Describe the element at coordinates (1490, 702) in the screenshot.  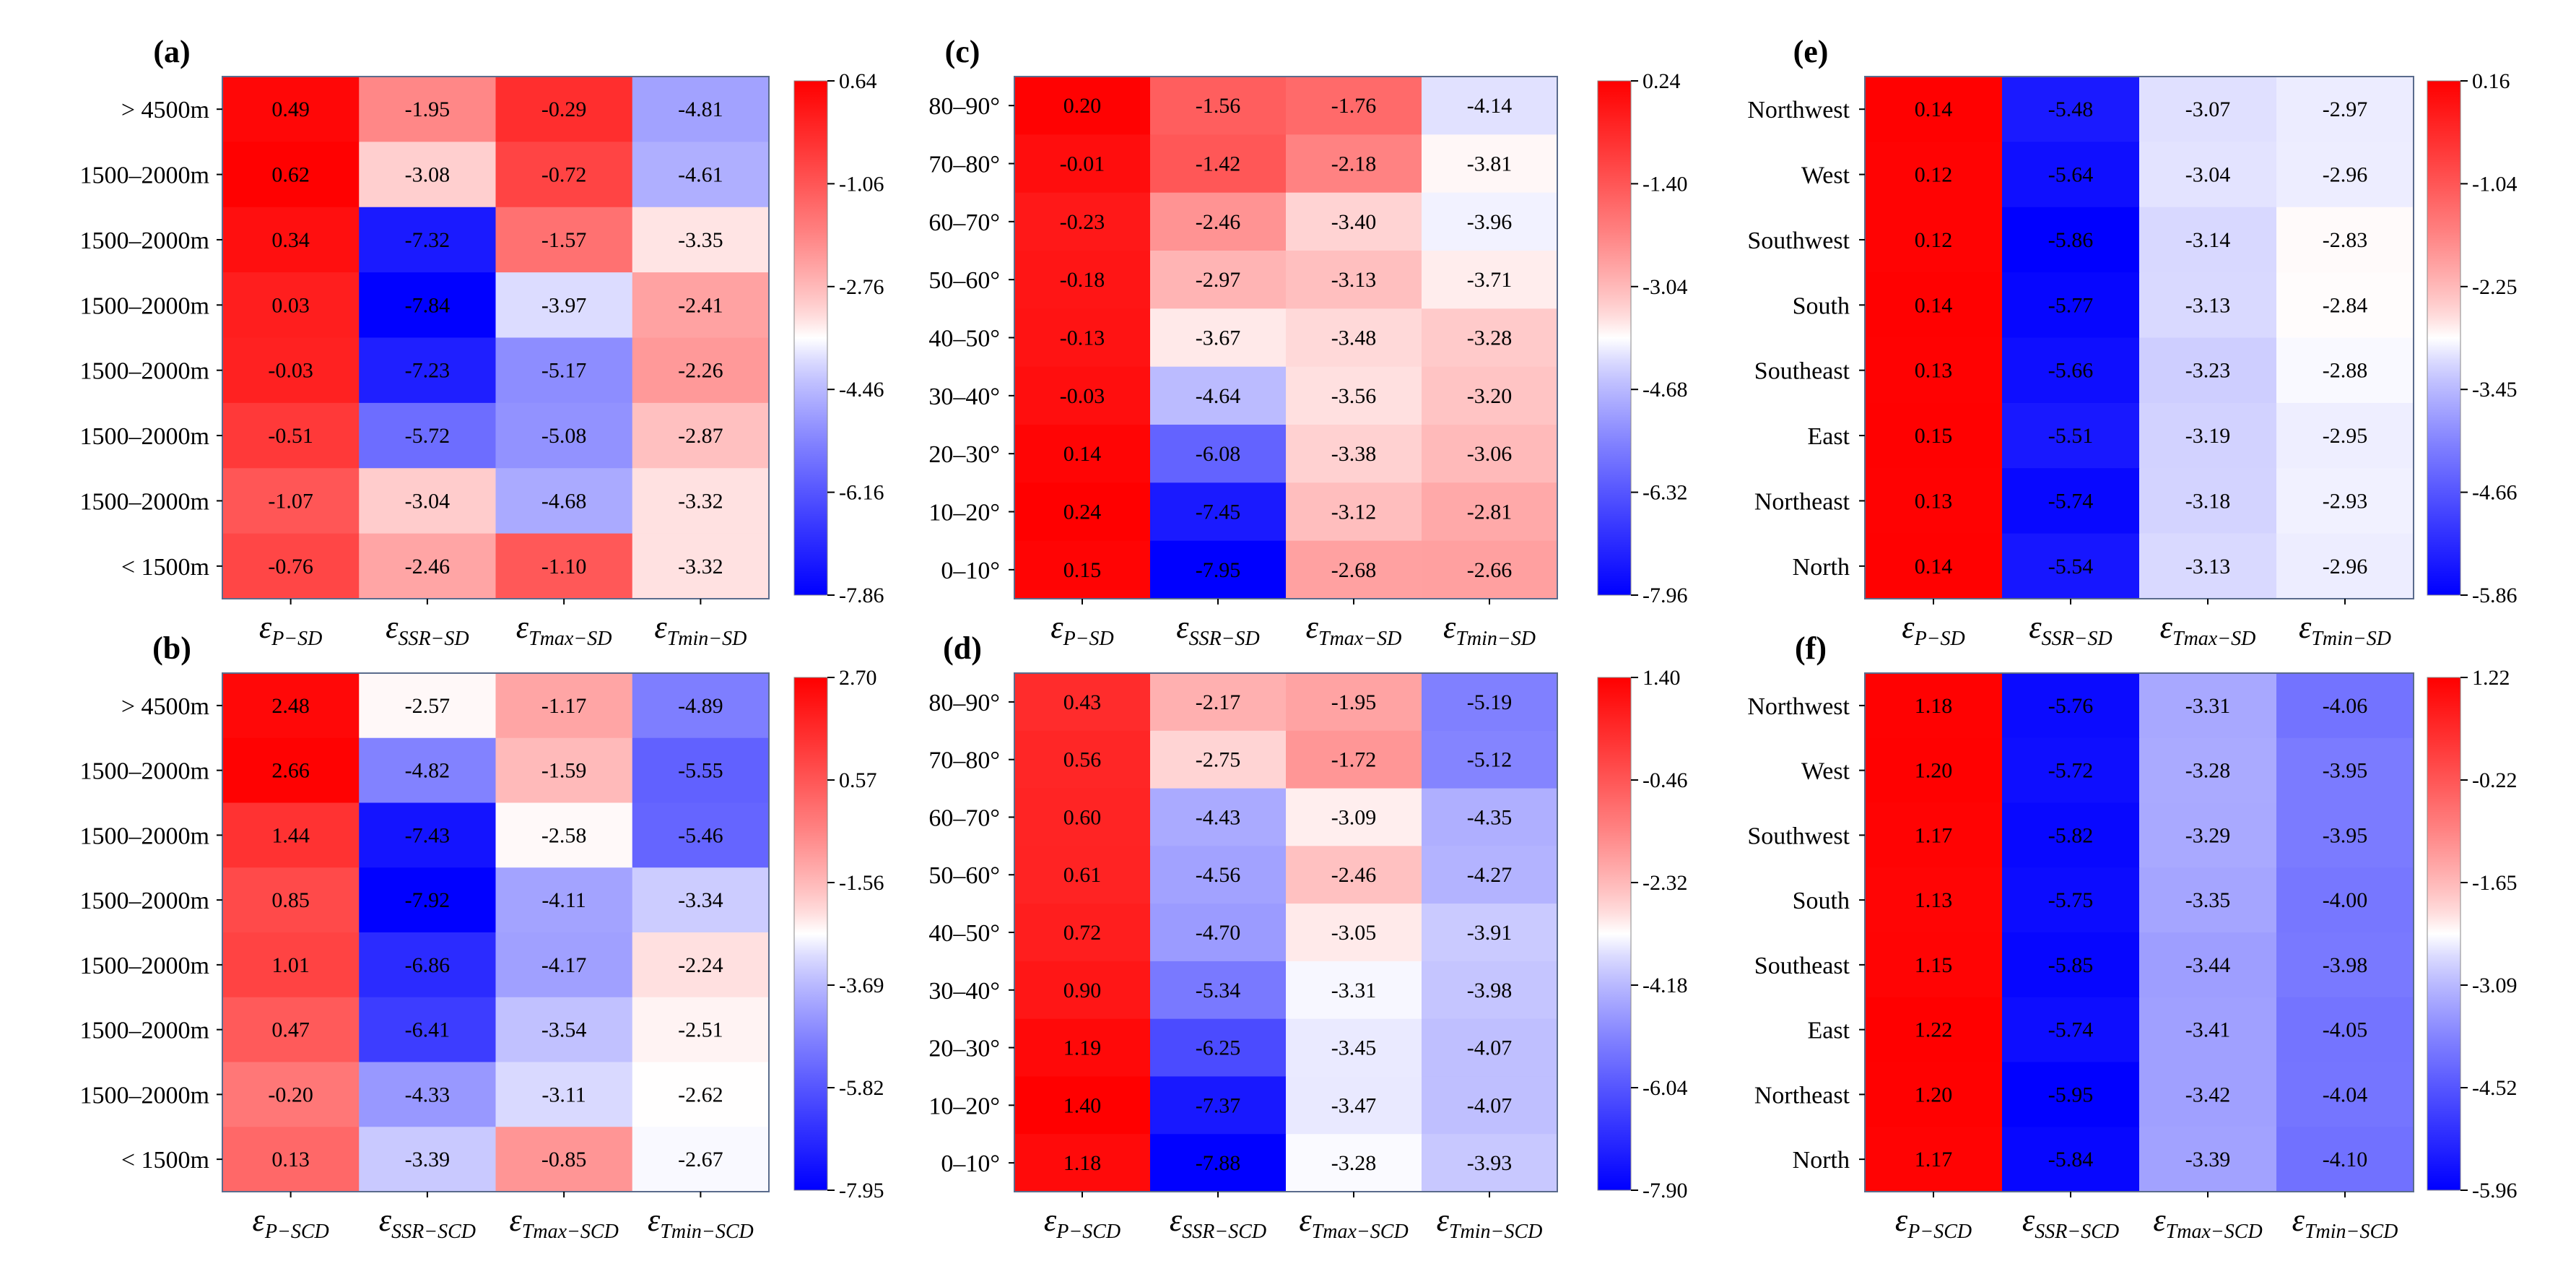
I see `cell-value-label: -5.19` at that location.